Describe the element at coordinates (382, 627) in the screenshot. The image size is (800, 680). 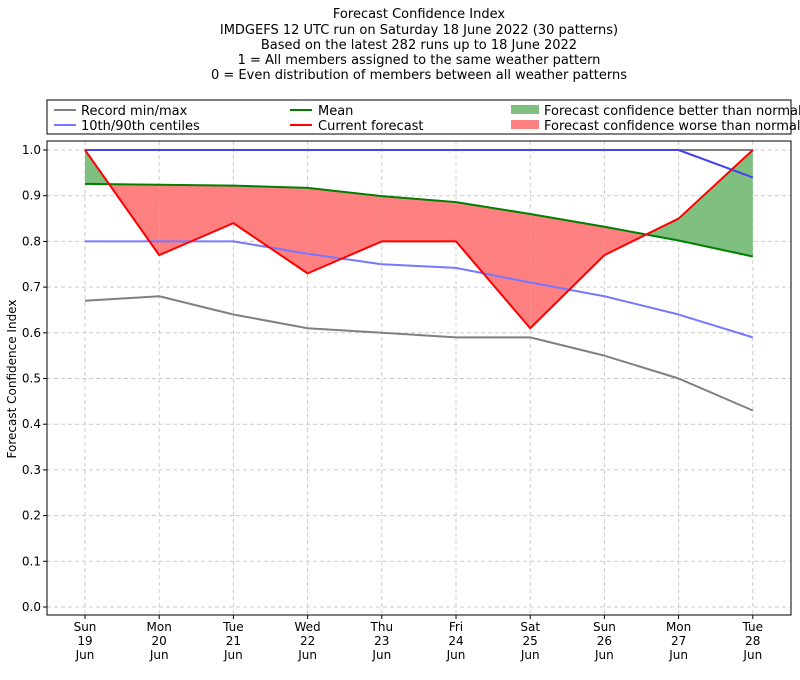
I see `x-tick-label: Thu` at that location.